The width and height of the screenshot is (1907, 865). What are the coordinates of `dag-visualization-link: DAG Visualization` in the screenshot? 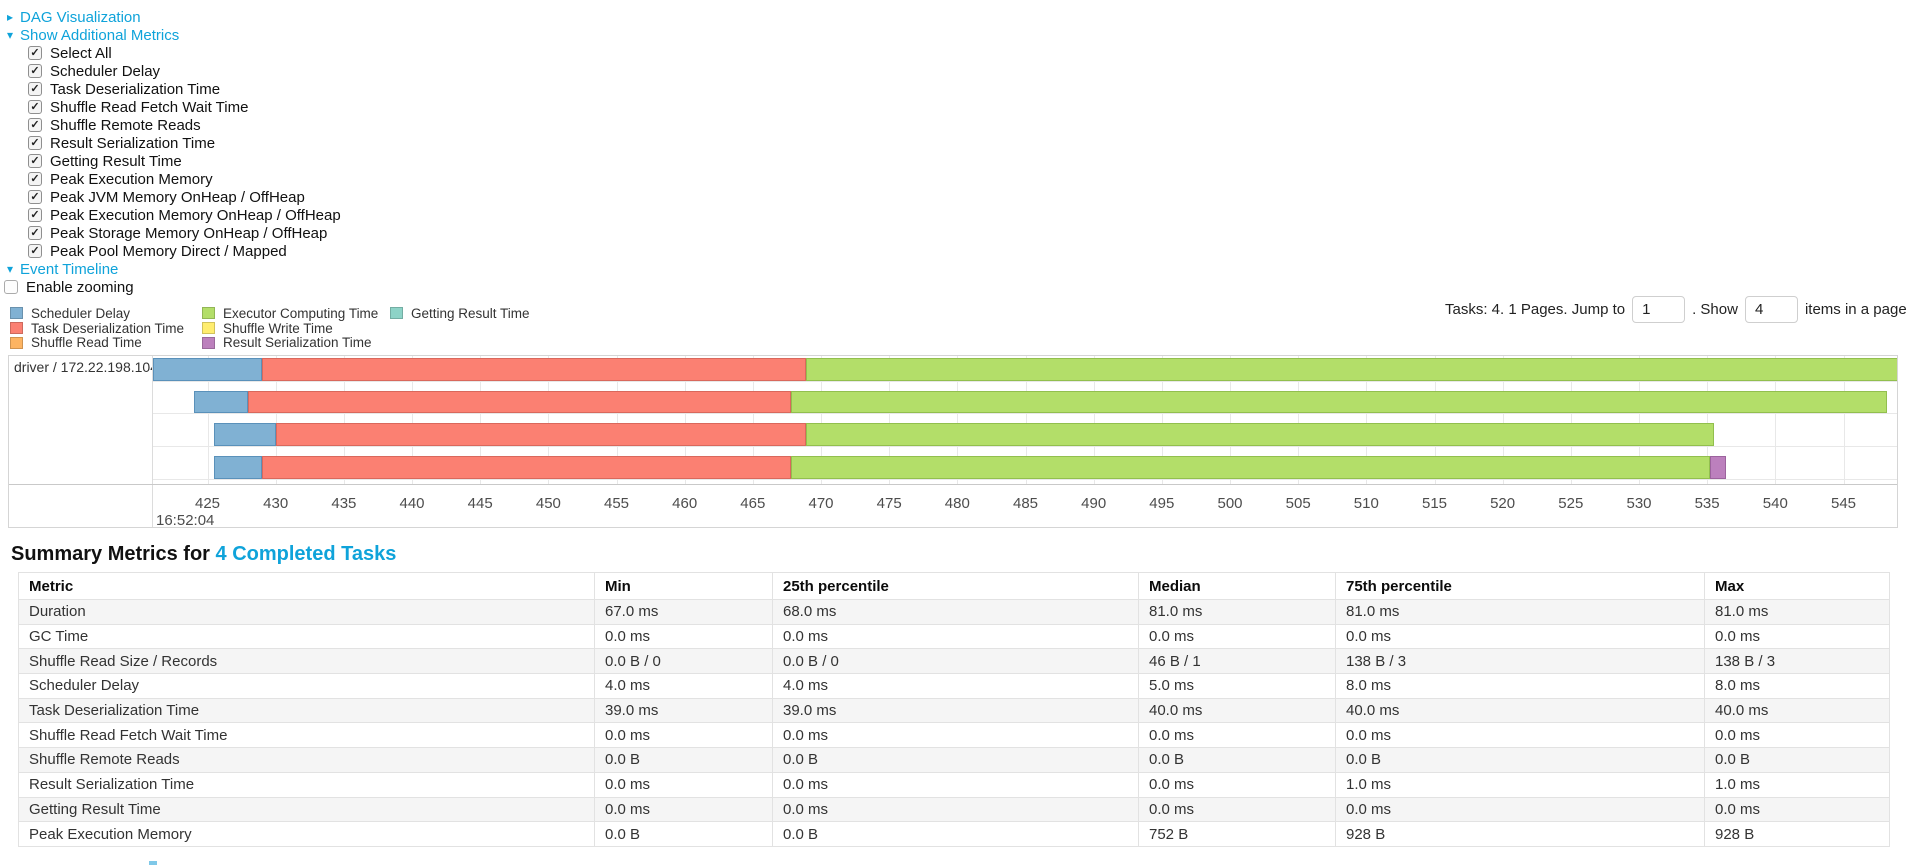 It's located at (80, 17).